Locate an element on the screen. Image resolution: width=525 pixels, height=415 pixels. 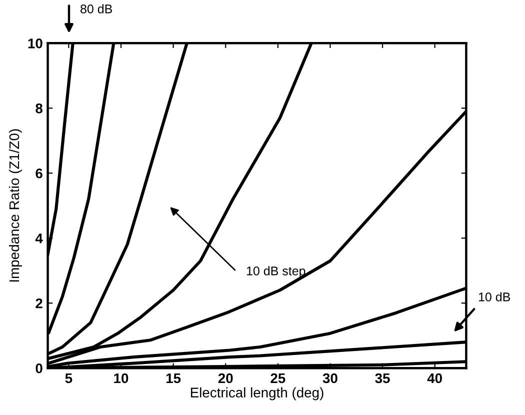
x-tick-label: 30 is located at coordinates (330, 378).